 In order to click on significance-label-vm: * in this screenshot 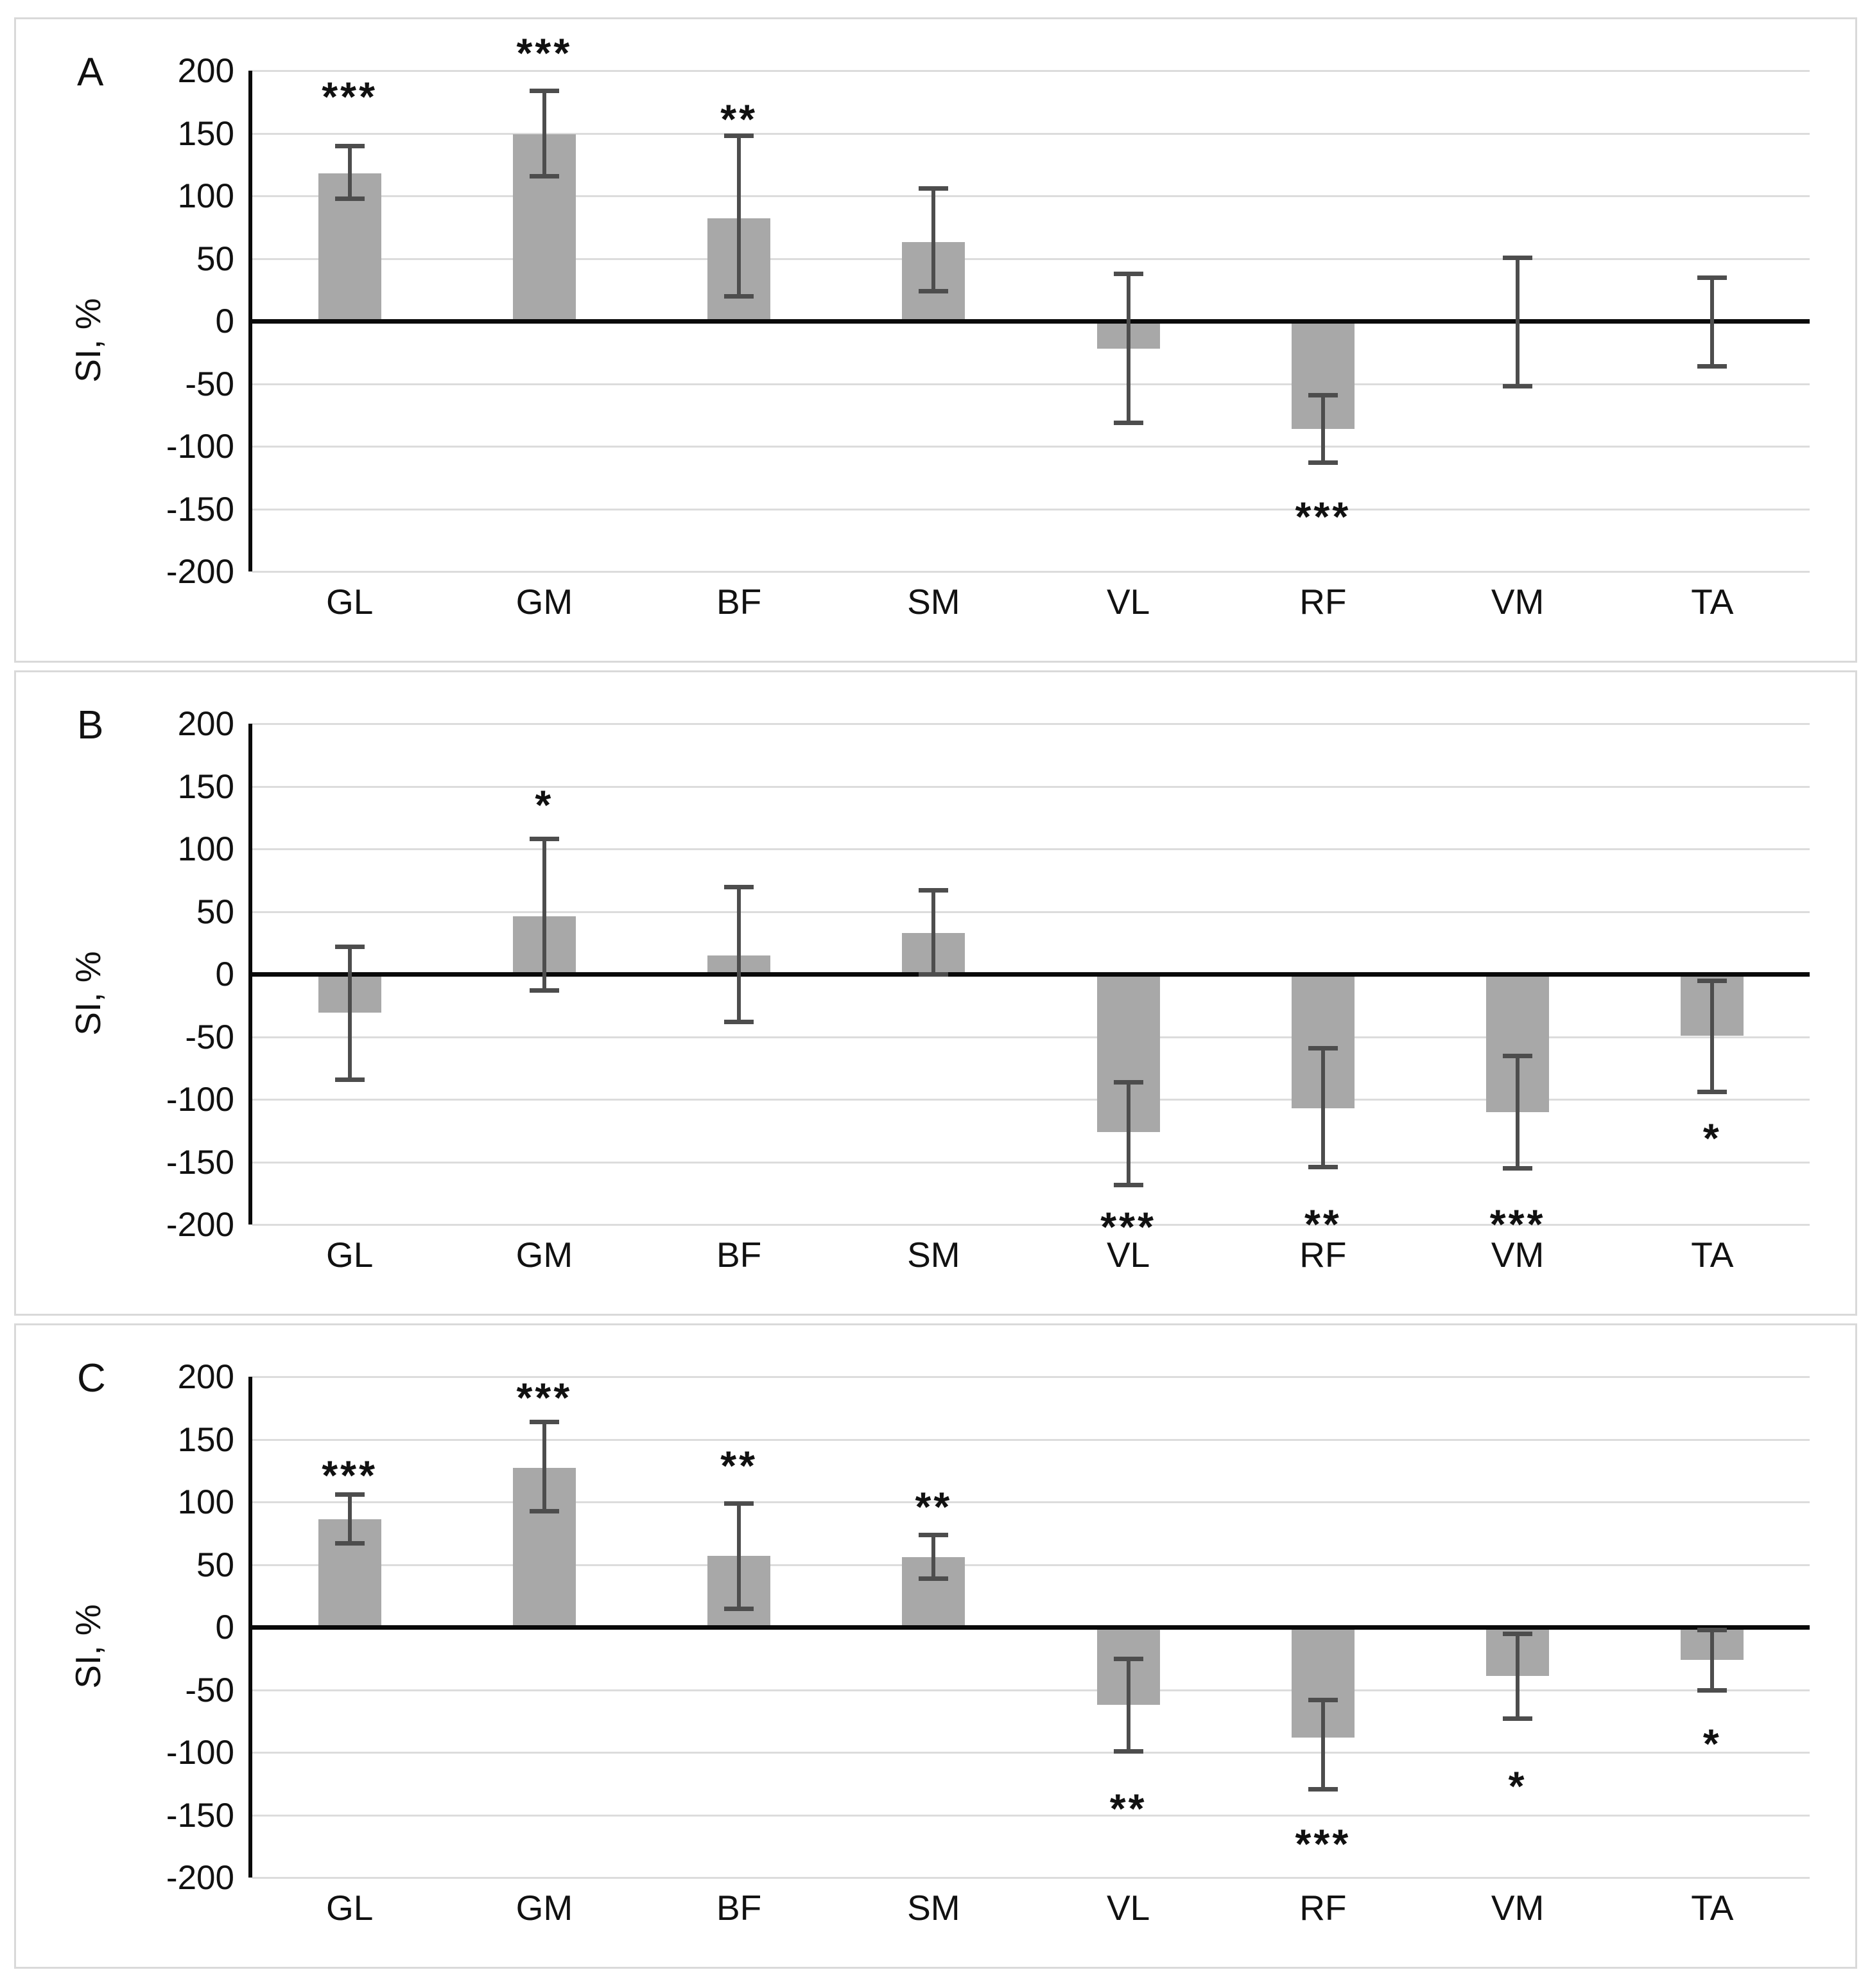, I will do `click(1518, 1786)`.